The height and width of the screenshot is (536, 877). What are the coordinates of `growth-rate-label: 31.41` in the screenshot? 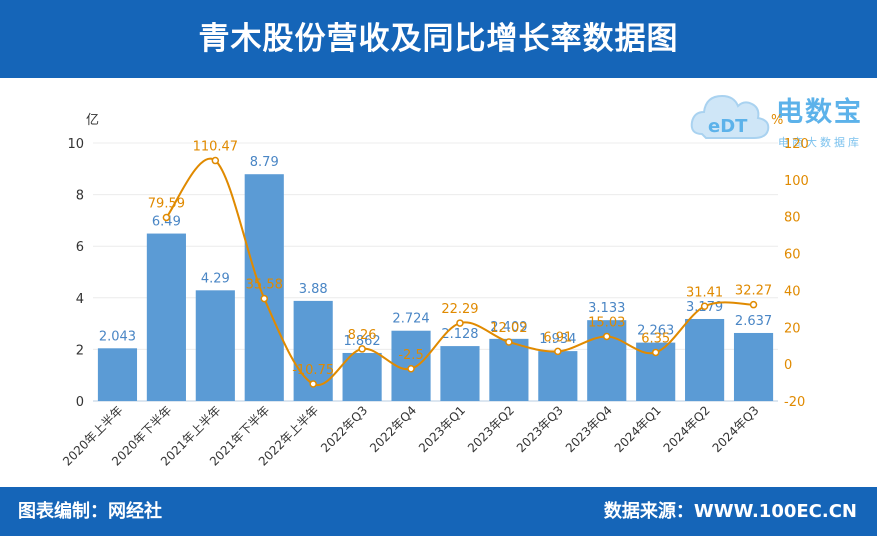 It's located at (704, 292).